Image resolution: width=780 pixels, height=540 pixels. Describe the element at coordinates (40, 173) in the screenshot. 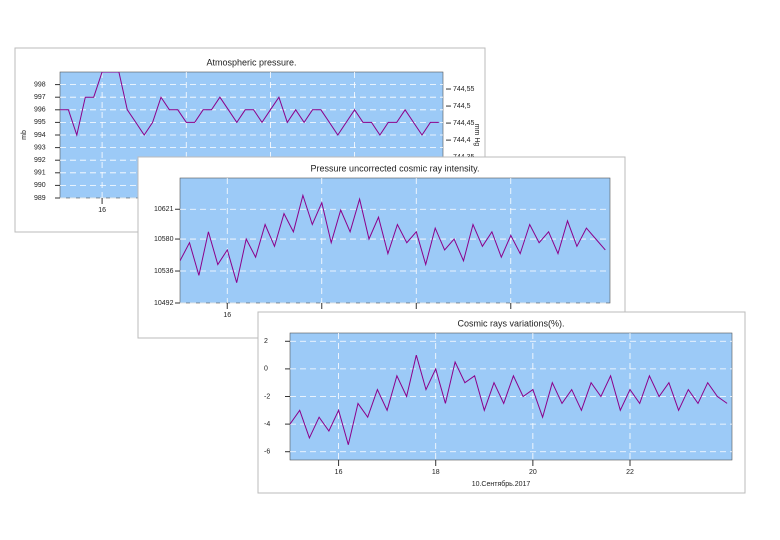

I see `y-tick-label: 991` at that location.